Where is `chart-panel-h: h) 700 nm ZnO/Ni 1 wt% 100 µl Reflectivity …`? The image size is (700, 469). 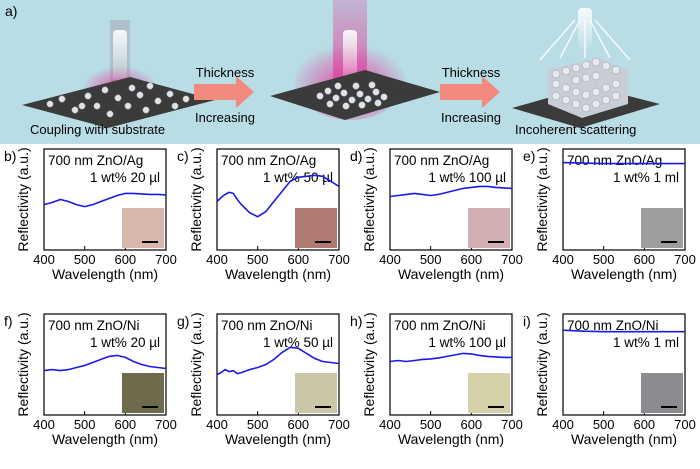
chart-panel-h: h) 700 nm ZnO/Ni 1 wt% 100 µl Reflectivity … is located at coordinates (436, 379).